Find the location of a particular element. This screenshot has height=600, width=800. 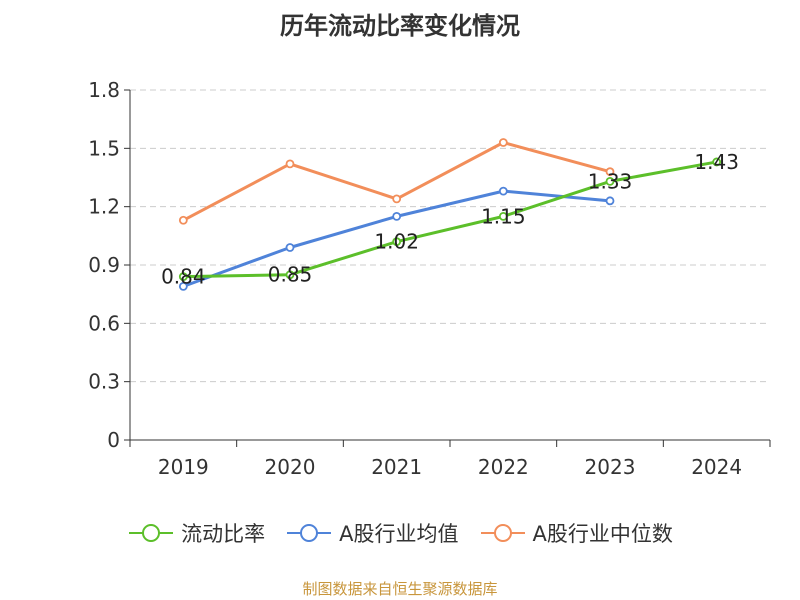

legend: 流动比率 A股行业均值 A股行业中位数 is located at coordinates (400, 533).